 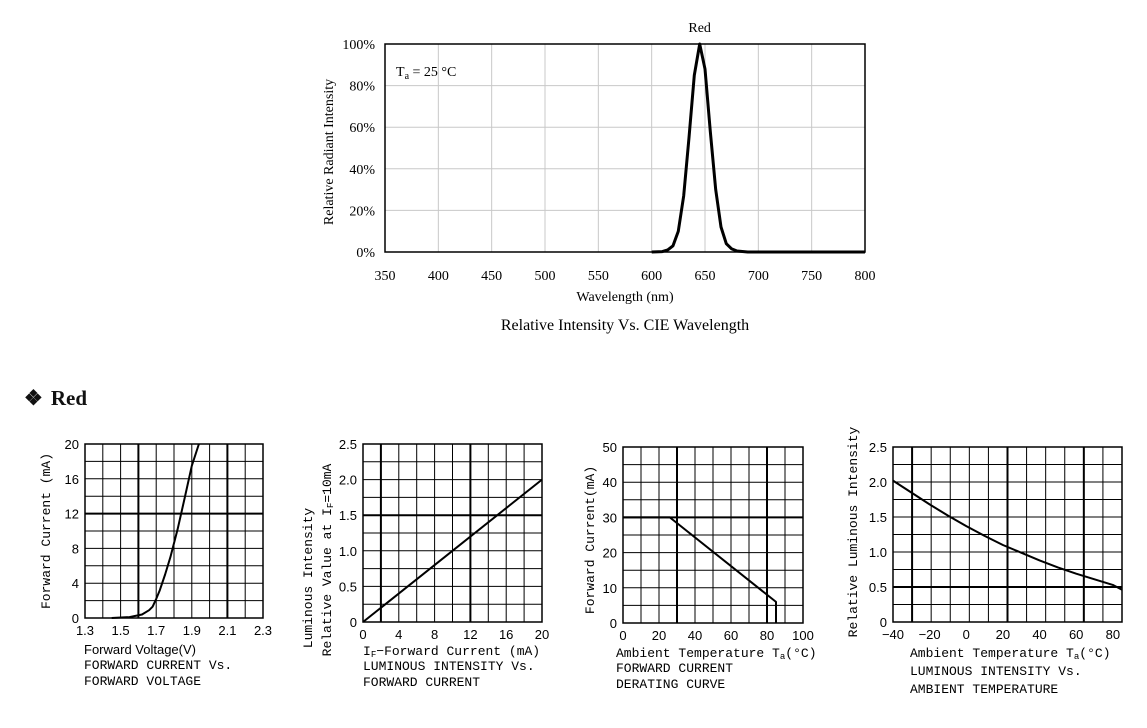 I want to click on x-tick-label: 350, so click(x=385, y=276).